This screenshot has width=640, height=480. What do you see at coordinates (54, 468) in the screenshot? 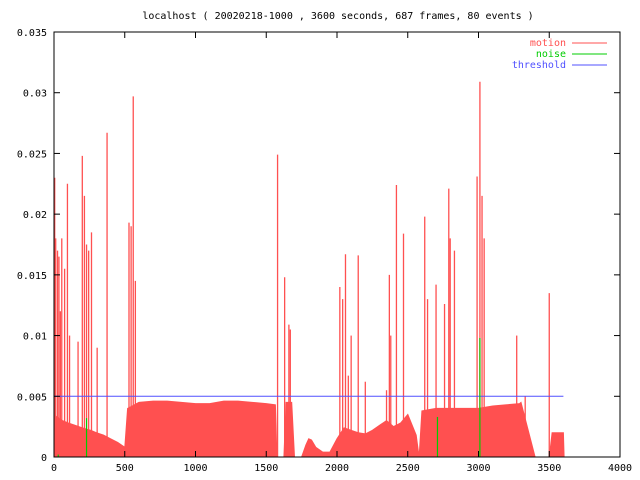
I see `x-tick-label: 0` at bounding box center [54, 468].